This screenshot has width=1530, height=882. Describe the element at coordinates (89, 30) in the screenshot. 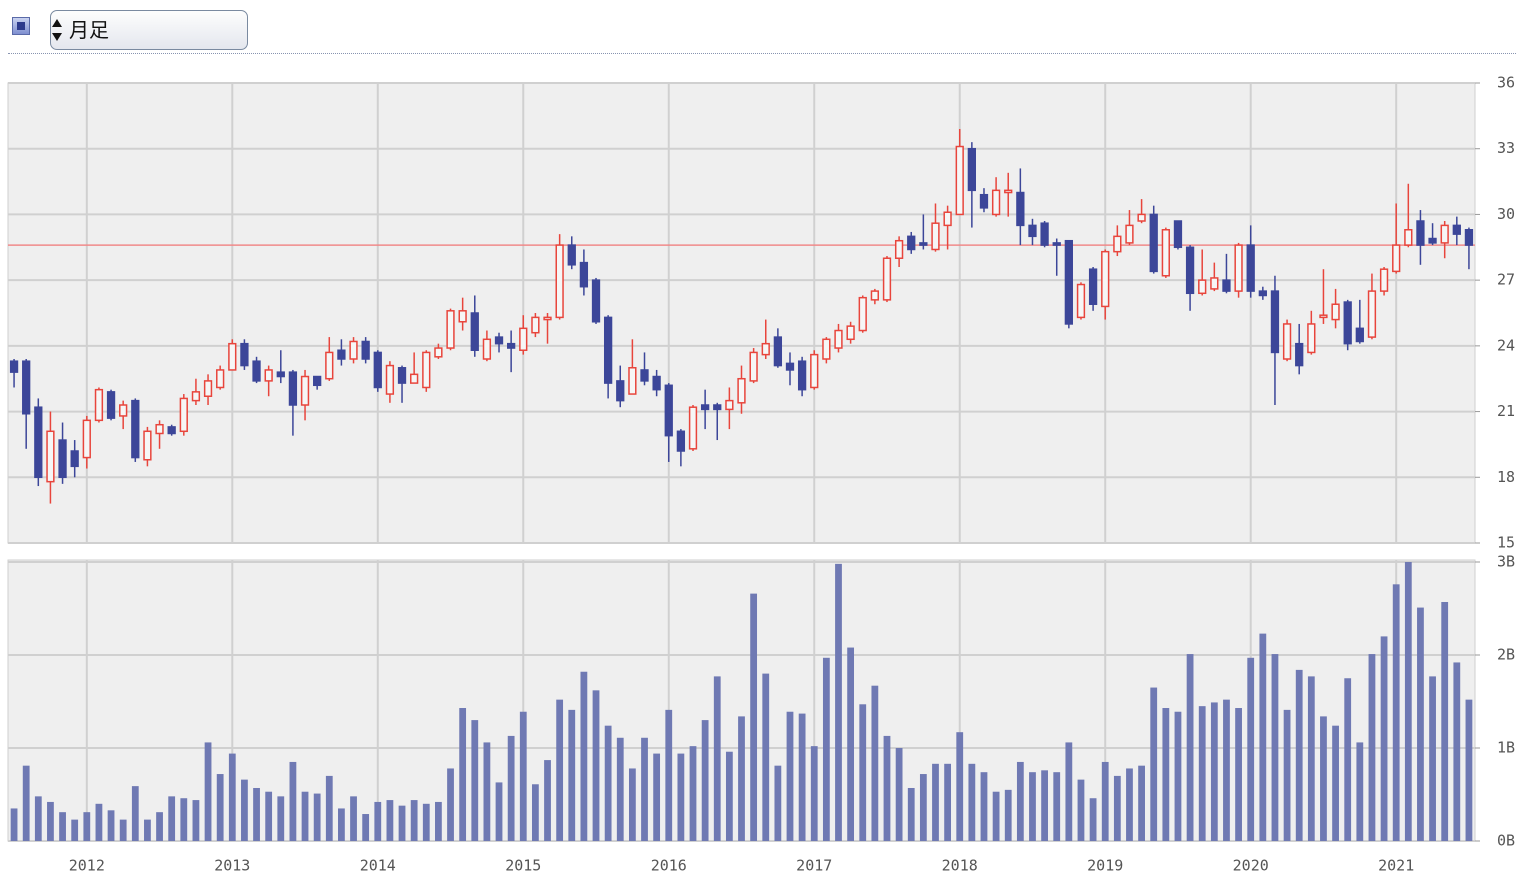

I see `period-select-text: 月足` at that location.